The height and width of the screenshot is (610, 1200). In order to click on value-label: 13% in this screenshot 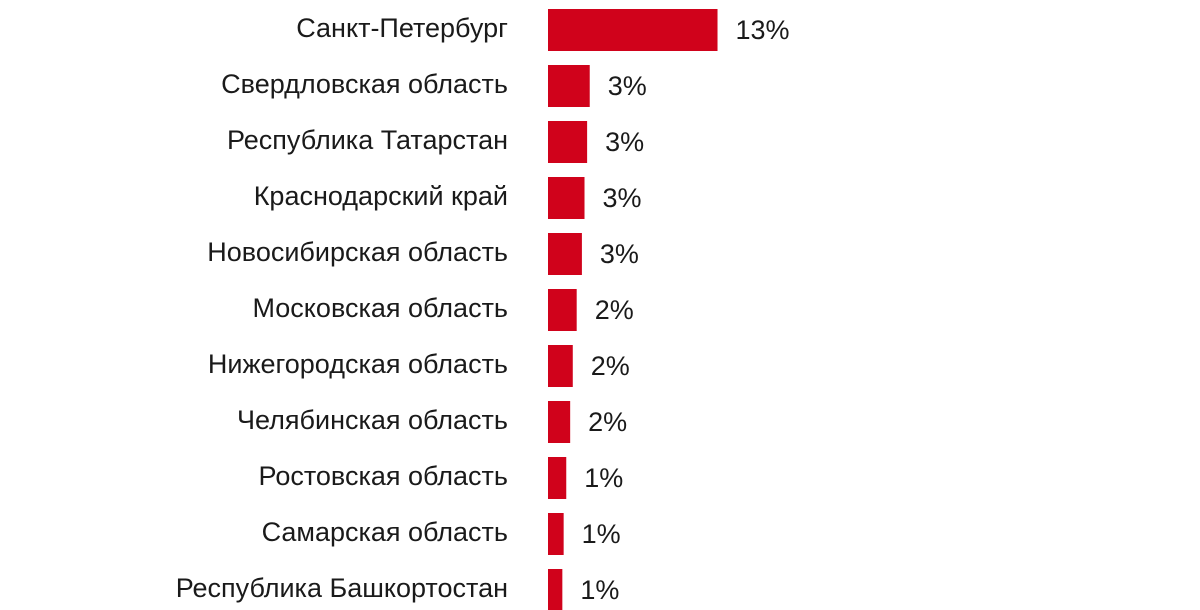, I will do `click(763, 30)`.